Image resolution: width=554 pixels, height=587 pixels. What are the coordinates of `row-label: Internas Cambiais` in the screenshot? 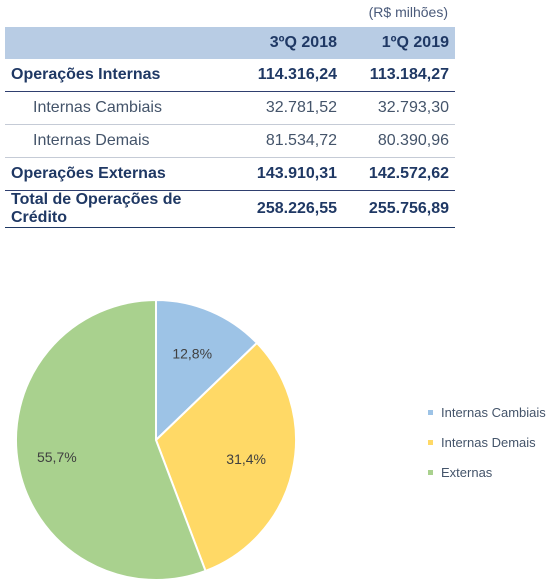 It's located at (124, 108).